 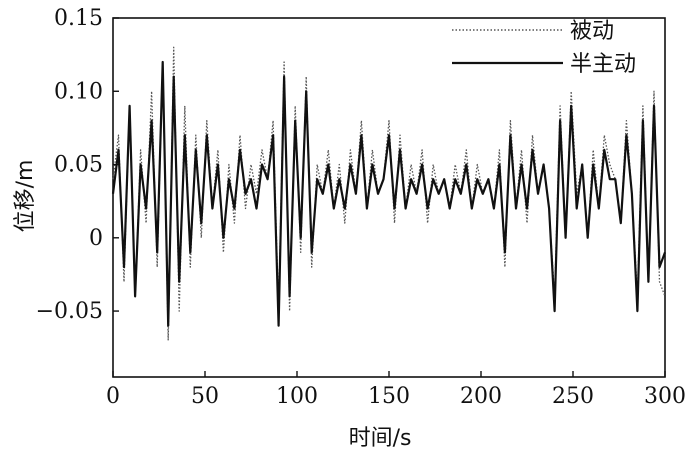 I want to click on legend-label-passive: 被动, so click(x=592, y=31).